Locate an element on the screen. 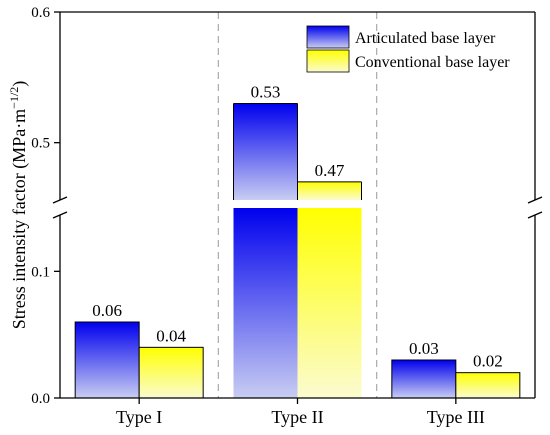 The image size is (550, 435). y-axis-ticks: 0.0 0.1 0.5 0.6 is located at coordinates (45, 206).